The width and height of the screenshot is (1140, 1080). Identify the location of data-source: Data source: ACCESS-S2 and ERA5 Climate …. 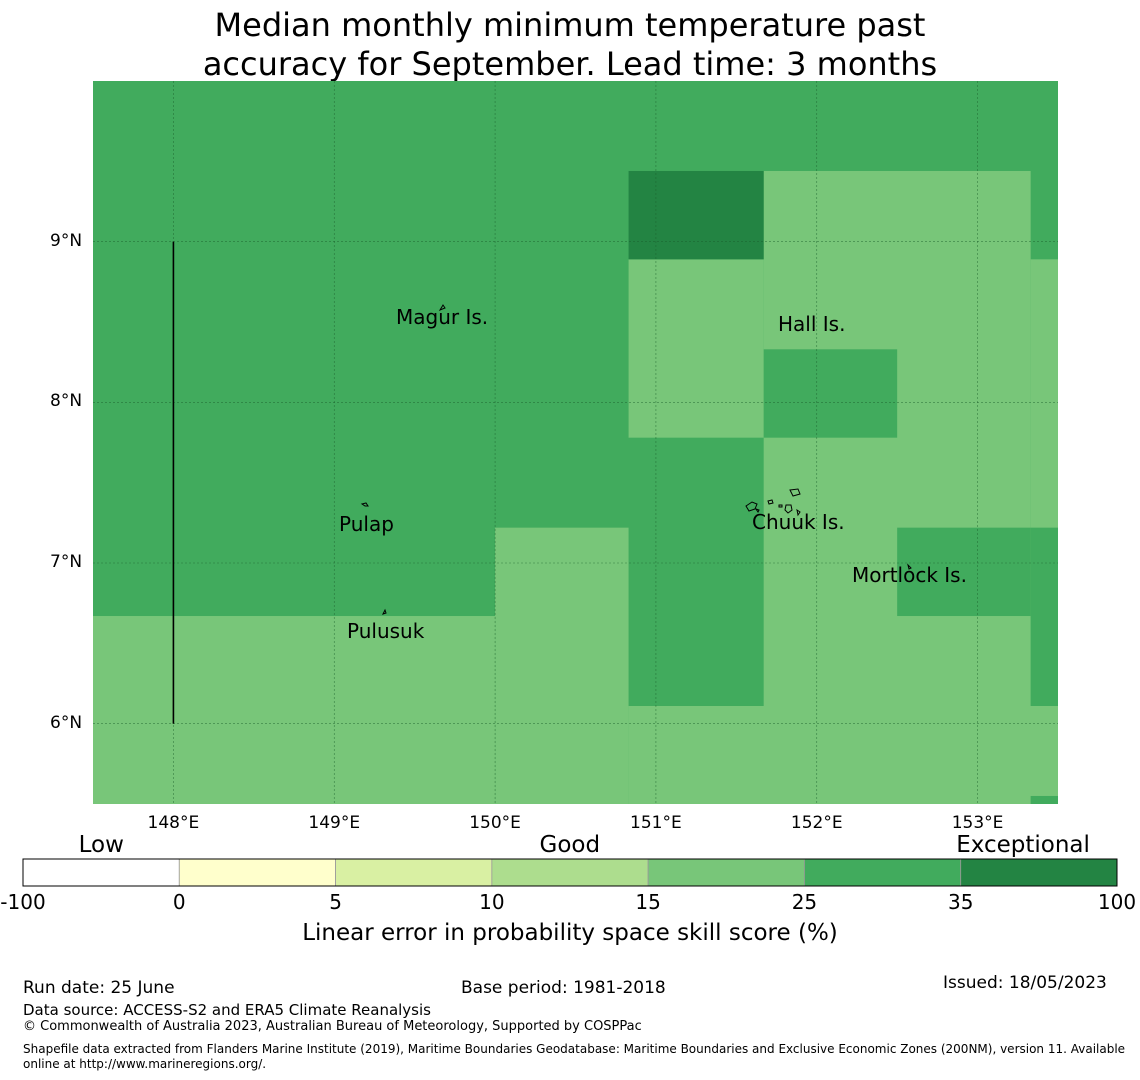
(227, 1010).